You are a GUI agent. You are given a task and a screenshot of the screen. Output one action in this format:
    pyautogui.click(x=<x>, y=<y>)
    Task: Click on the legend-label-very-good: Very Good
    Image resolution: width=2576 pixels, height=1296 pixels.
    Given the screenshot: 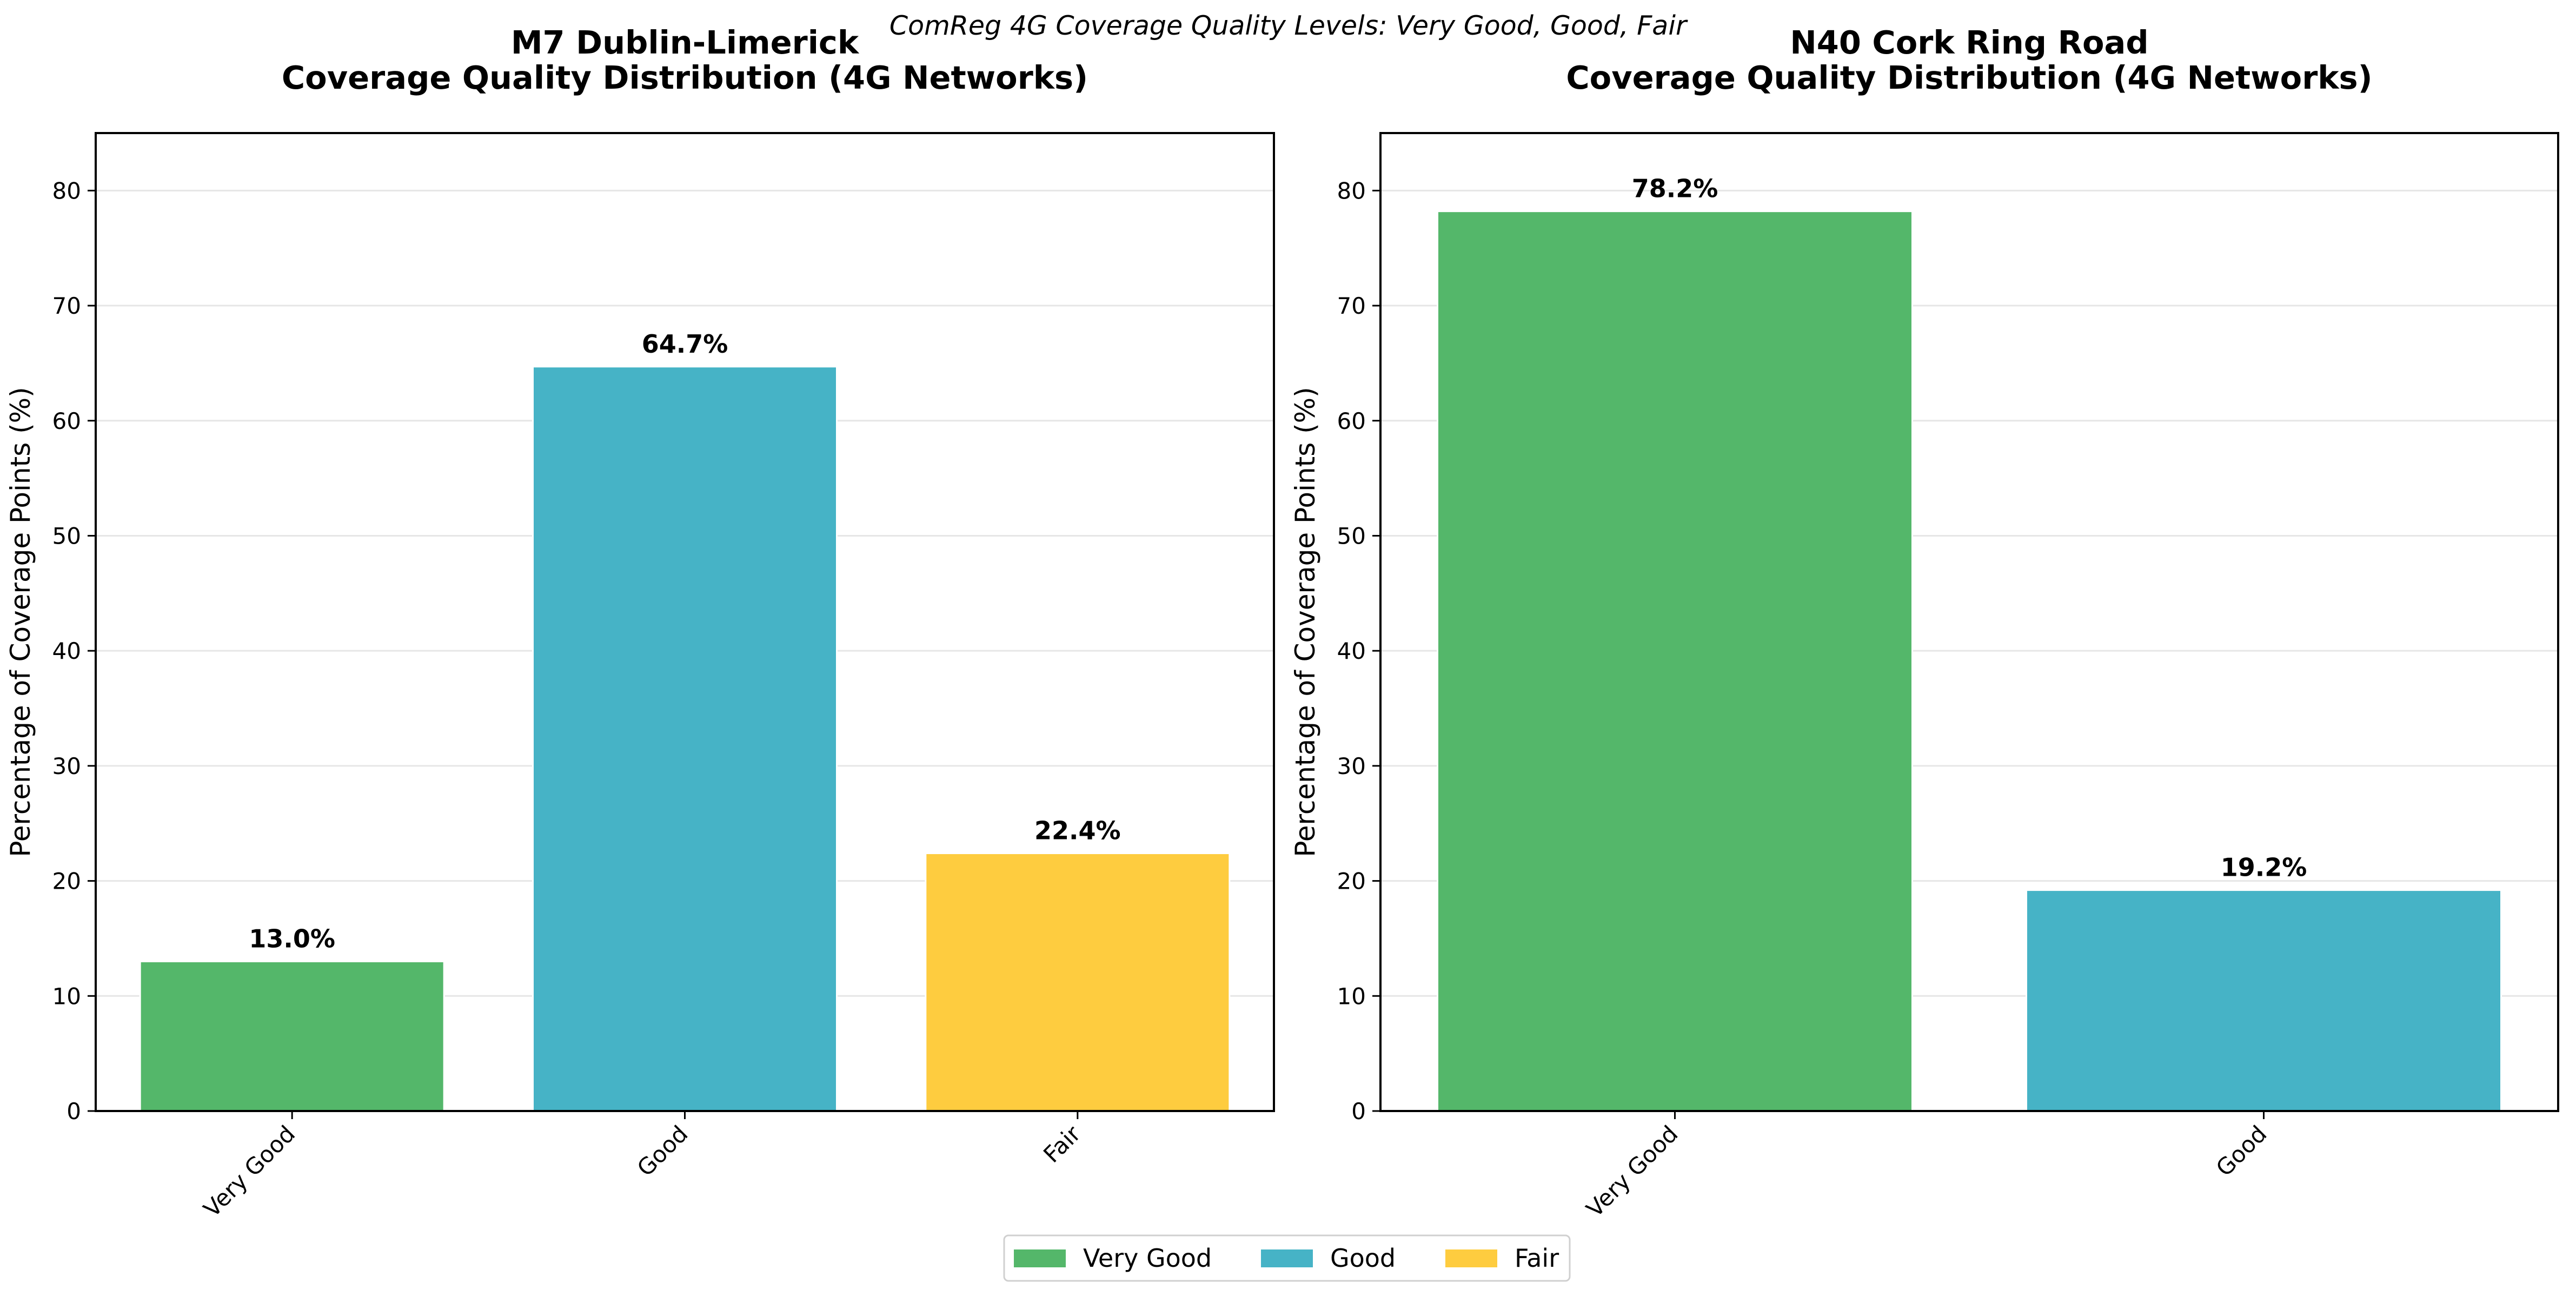 What is the action you would take?
    pyautogui.click(x=1147, y=1258)
    